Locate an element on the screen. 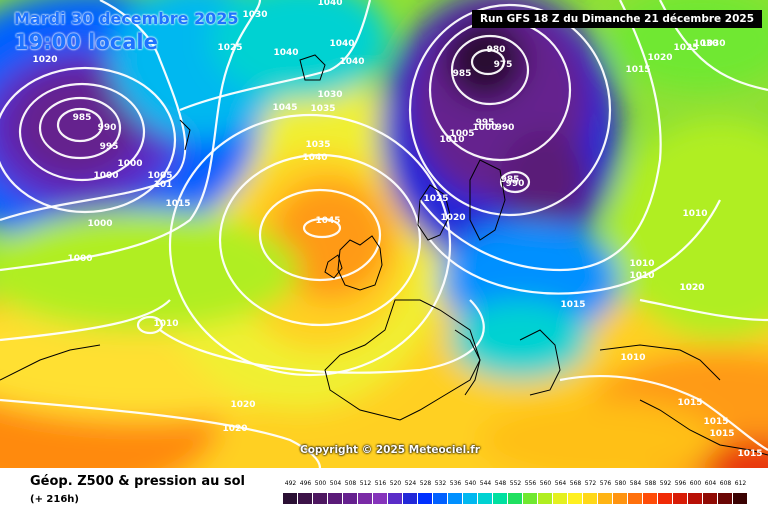  legend-label: 500 is located at coordinates (320, 483).